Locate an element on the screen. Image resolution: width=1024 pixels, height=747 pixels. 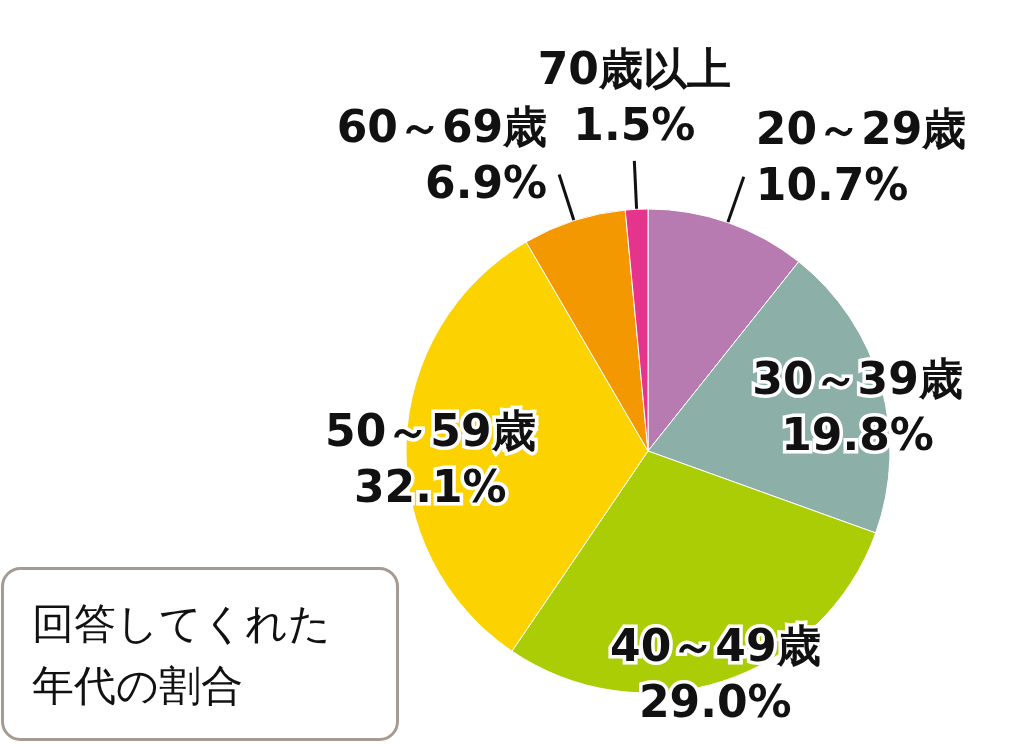
data-label: 10.7% is located at coordinates (832, 185).